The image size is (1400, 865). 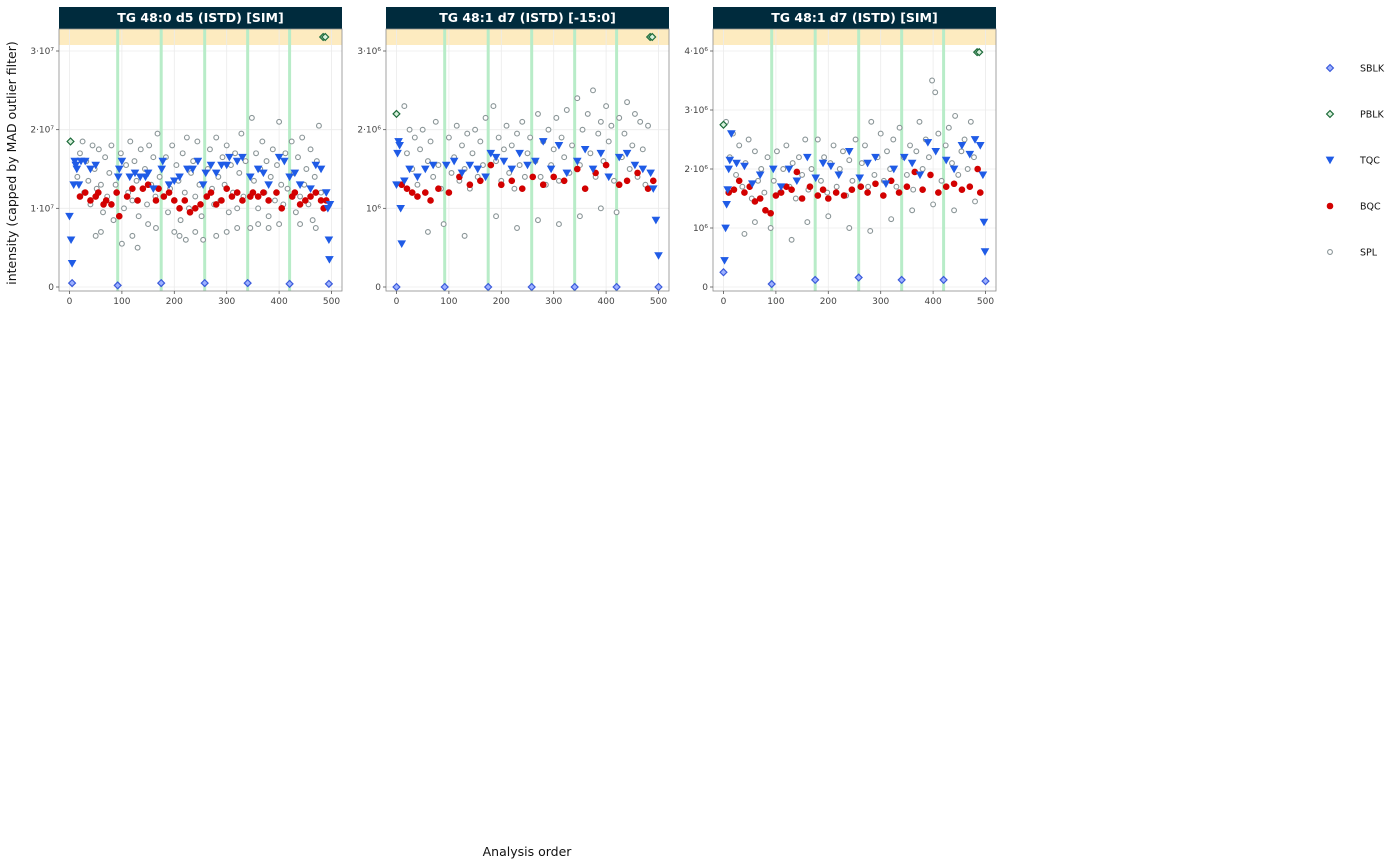 I want to click on legend: SBLK PBLK TQC BQC SPL, so click(x=1355, y=161).